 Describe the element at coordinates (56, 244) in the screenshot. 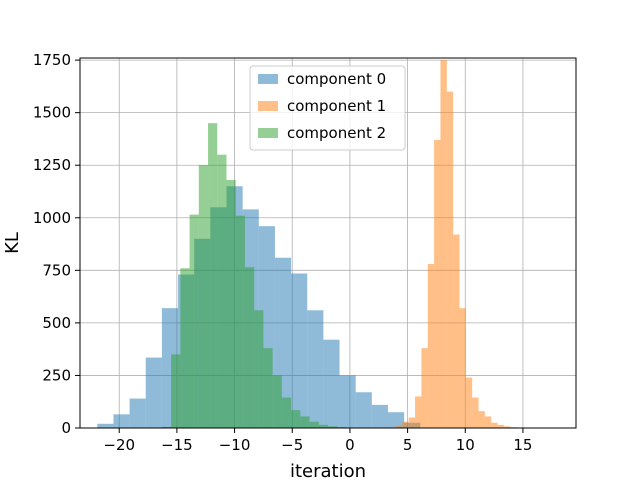

I see `y-axis-ticks: 0 250 500 750 1000 1250 1500 1750` at that location.